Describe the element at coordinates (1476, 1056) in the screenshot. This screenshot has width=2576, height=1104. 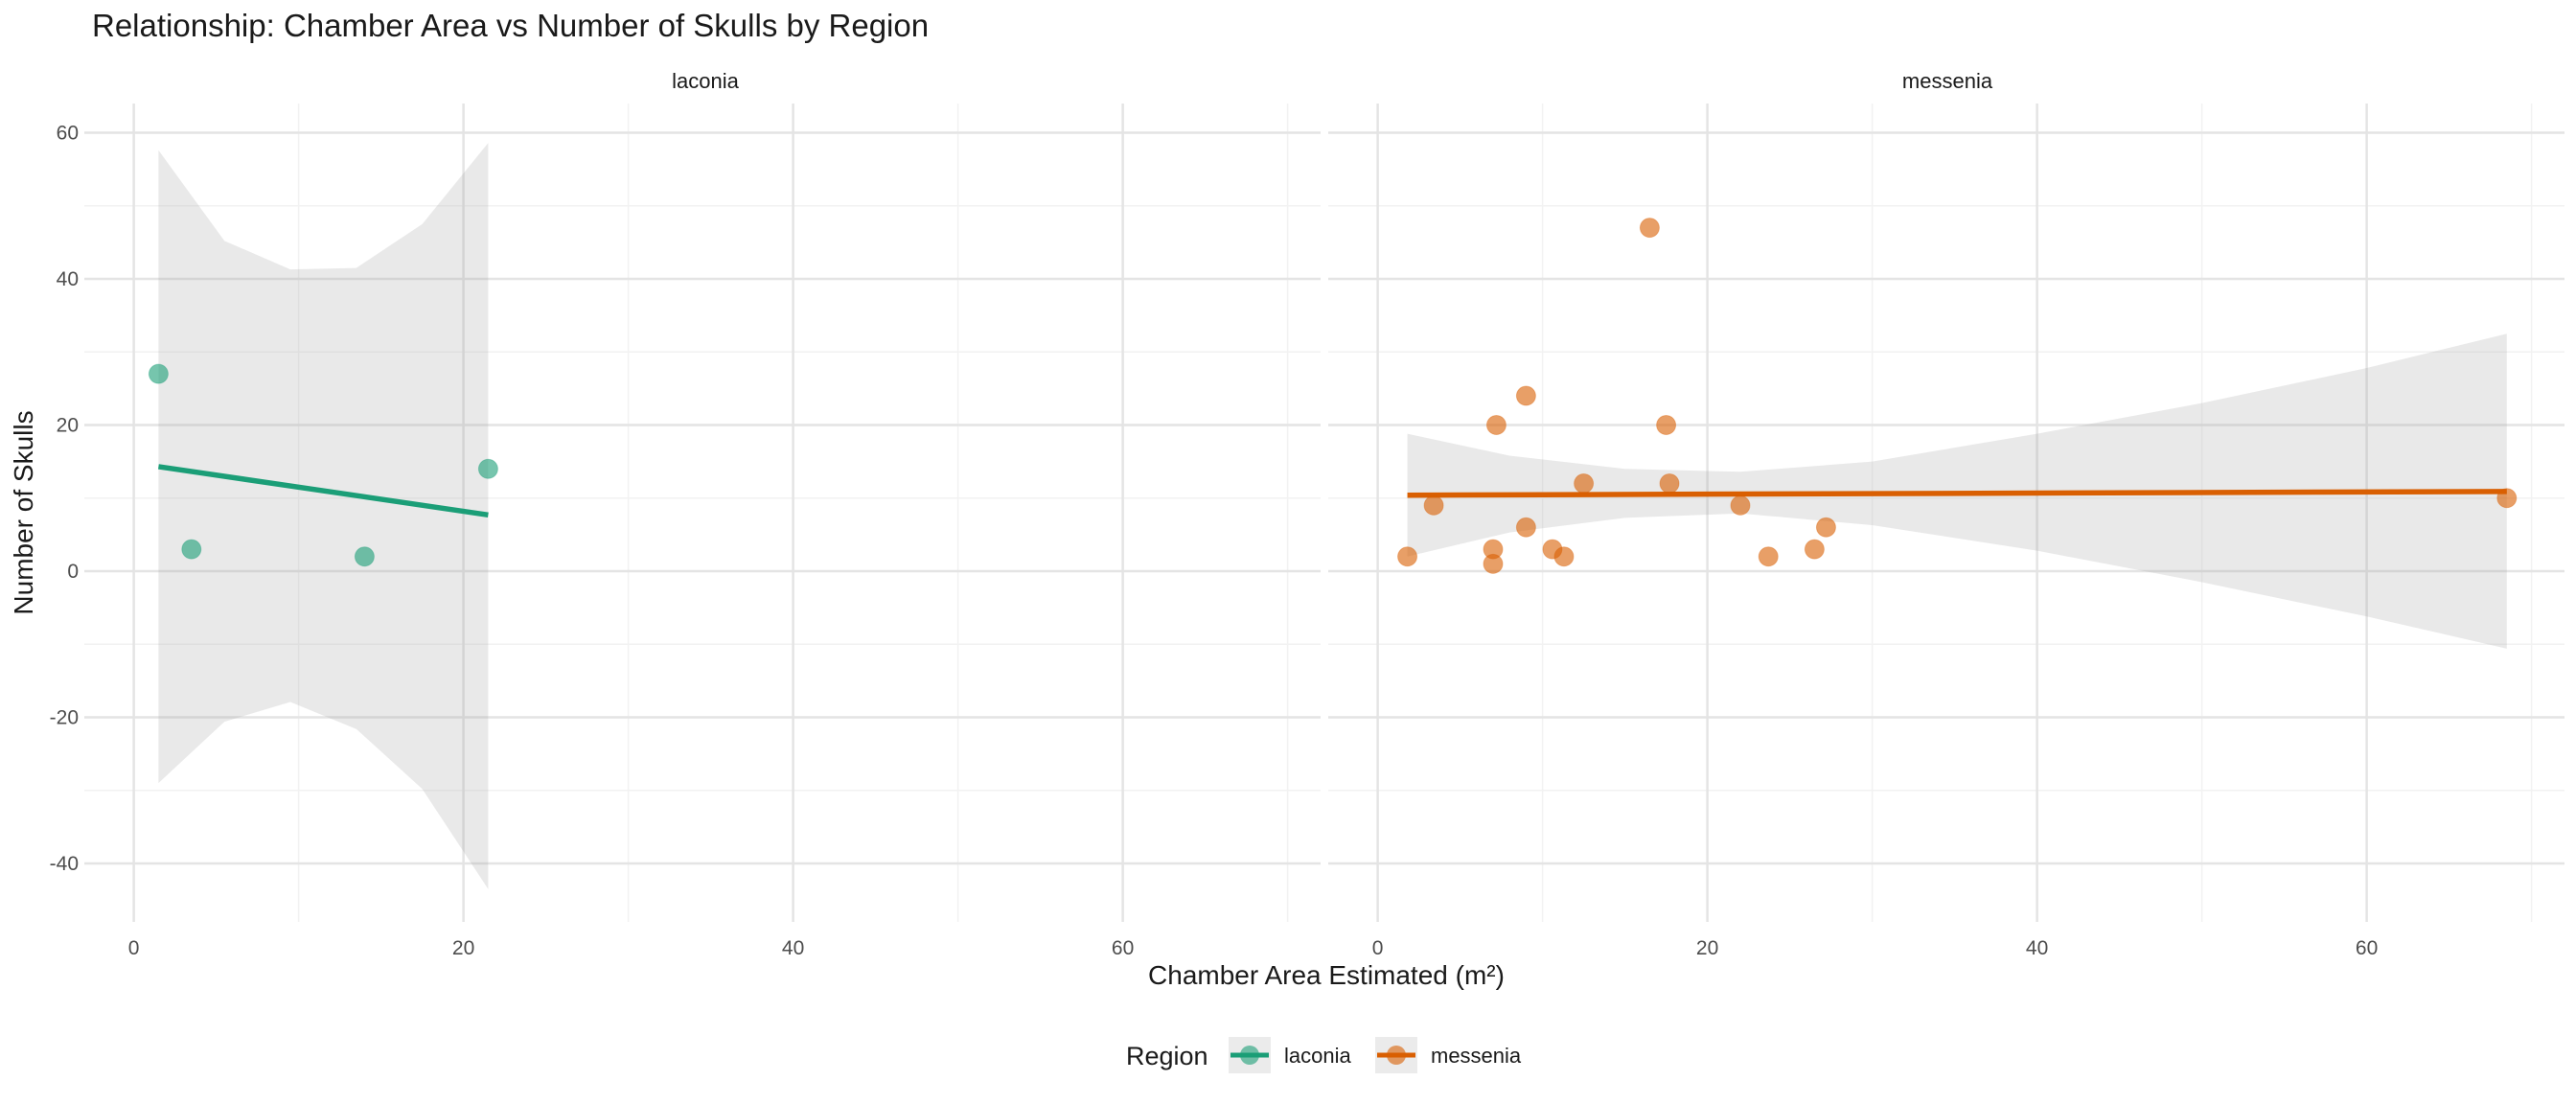
I see `legend-label-messenia: messenia` at that location.